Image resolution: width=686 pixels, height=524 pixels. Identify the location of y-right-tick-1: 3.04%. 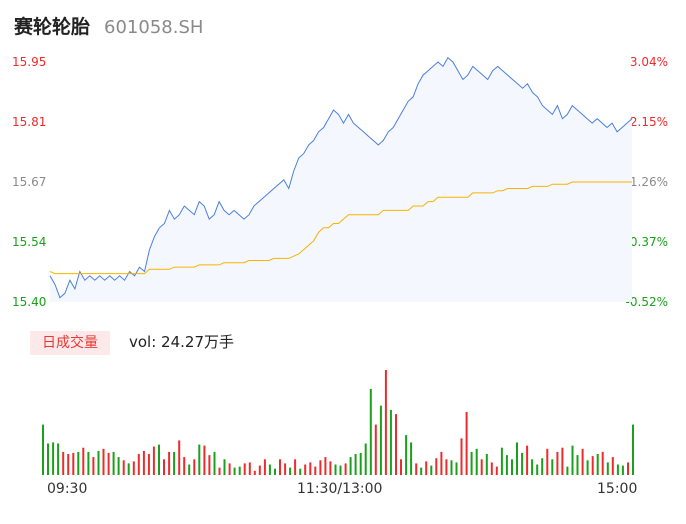
(648, 62).